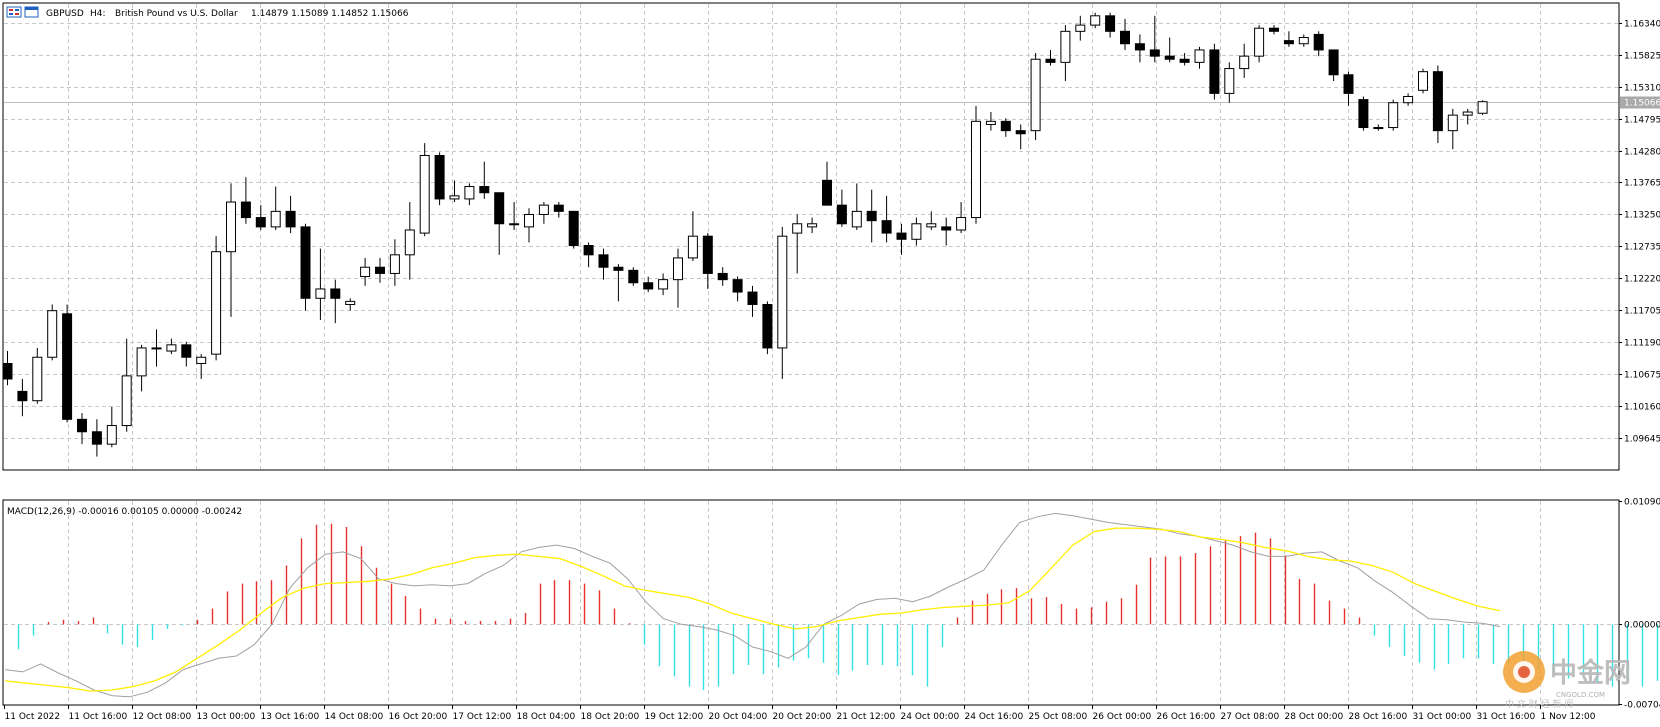 This screenshot has height=727, width=1660. Describe the element at coordinates (354, 717) in the screenshot. I see `time-tick-label: 14 Oct 08:00` at that location.